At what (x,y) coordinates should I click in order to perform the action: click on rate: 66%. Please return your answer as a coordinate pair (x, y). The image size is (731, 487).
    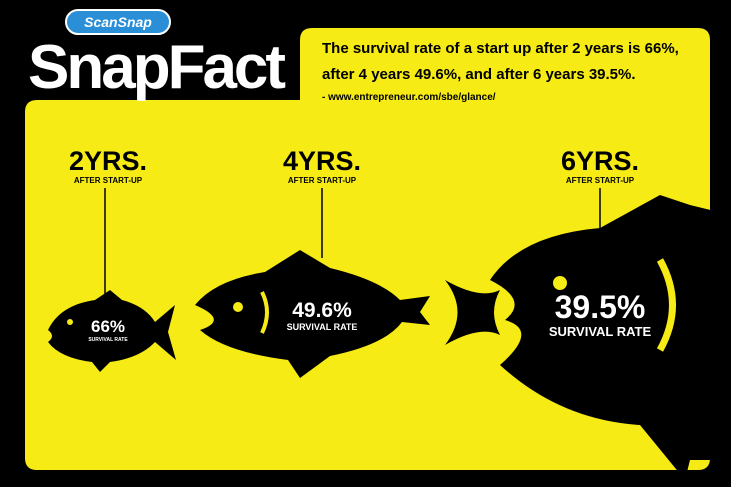
    Looking at the image, I should click on (108, 326).